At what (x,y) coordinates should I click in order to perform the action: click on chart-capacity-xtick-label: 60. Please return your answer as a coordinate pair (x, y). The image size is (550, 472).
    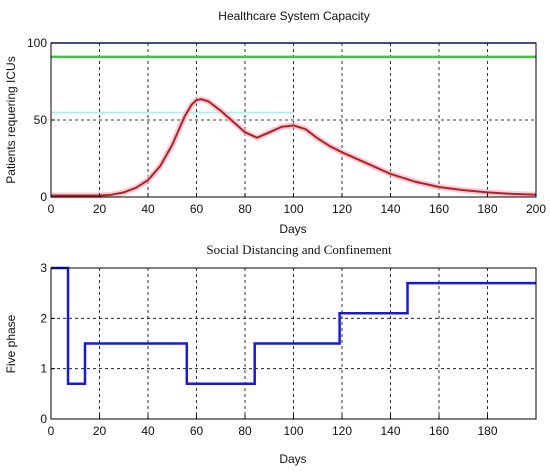
    Looking at the image, I should click on (197, 209).